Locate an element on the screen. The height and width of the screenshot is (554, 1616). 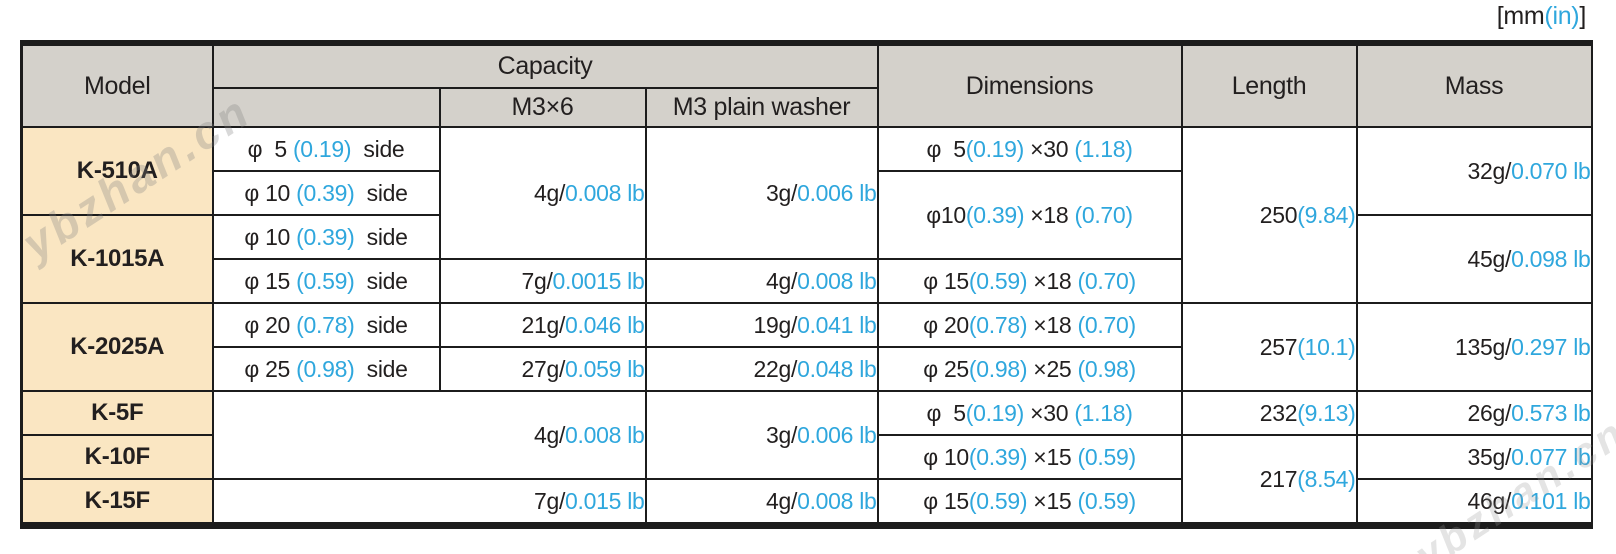
column-header-m3x6: M3×6 is located at coordinates (542, 107).